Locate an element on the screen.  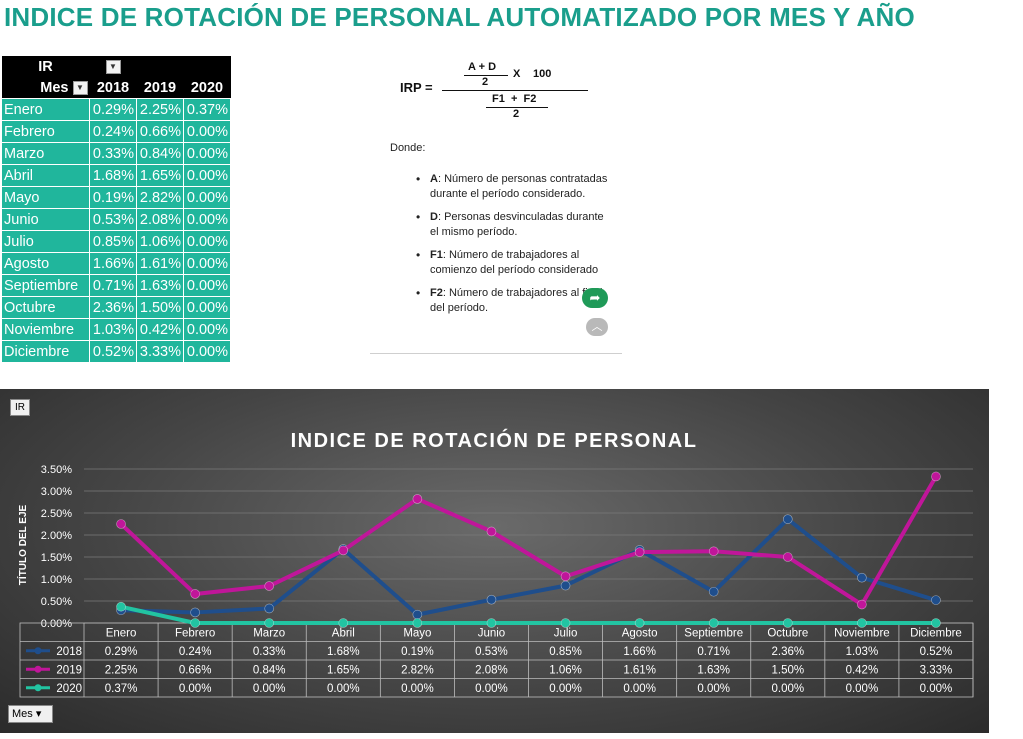
definition-term: F1 is located at coordinates (436, 255).